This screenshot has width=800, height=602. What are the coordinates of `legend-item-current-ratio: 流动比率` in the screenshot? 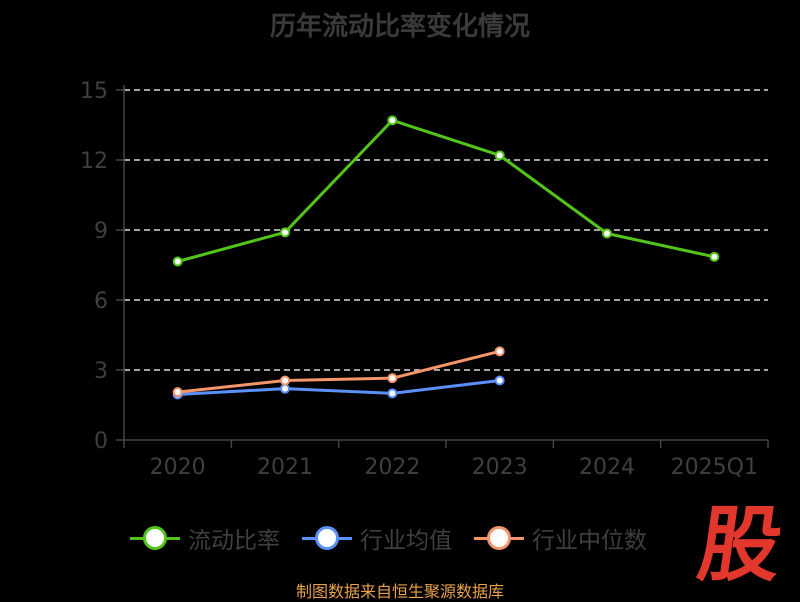 It's located at (205, 538).